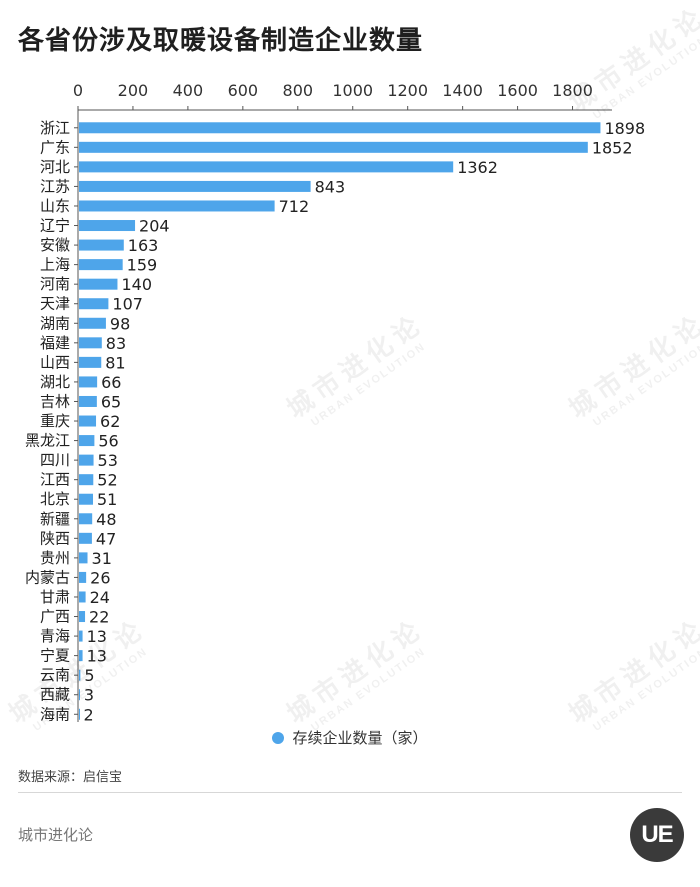 This screenshot has height=887, width=700. What do you see at coordinates (108, 441) in the screenshot?
I see `data-label: 56` at bounding box center [108, 441].